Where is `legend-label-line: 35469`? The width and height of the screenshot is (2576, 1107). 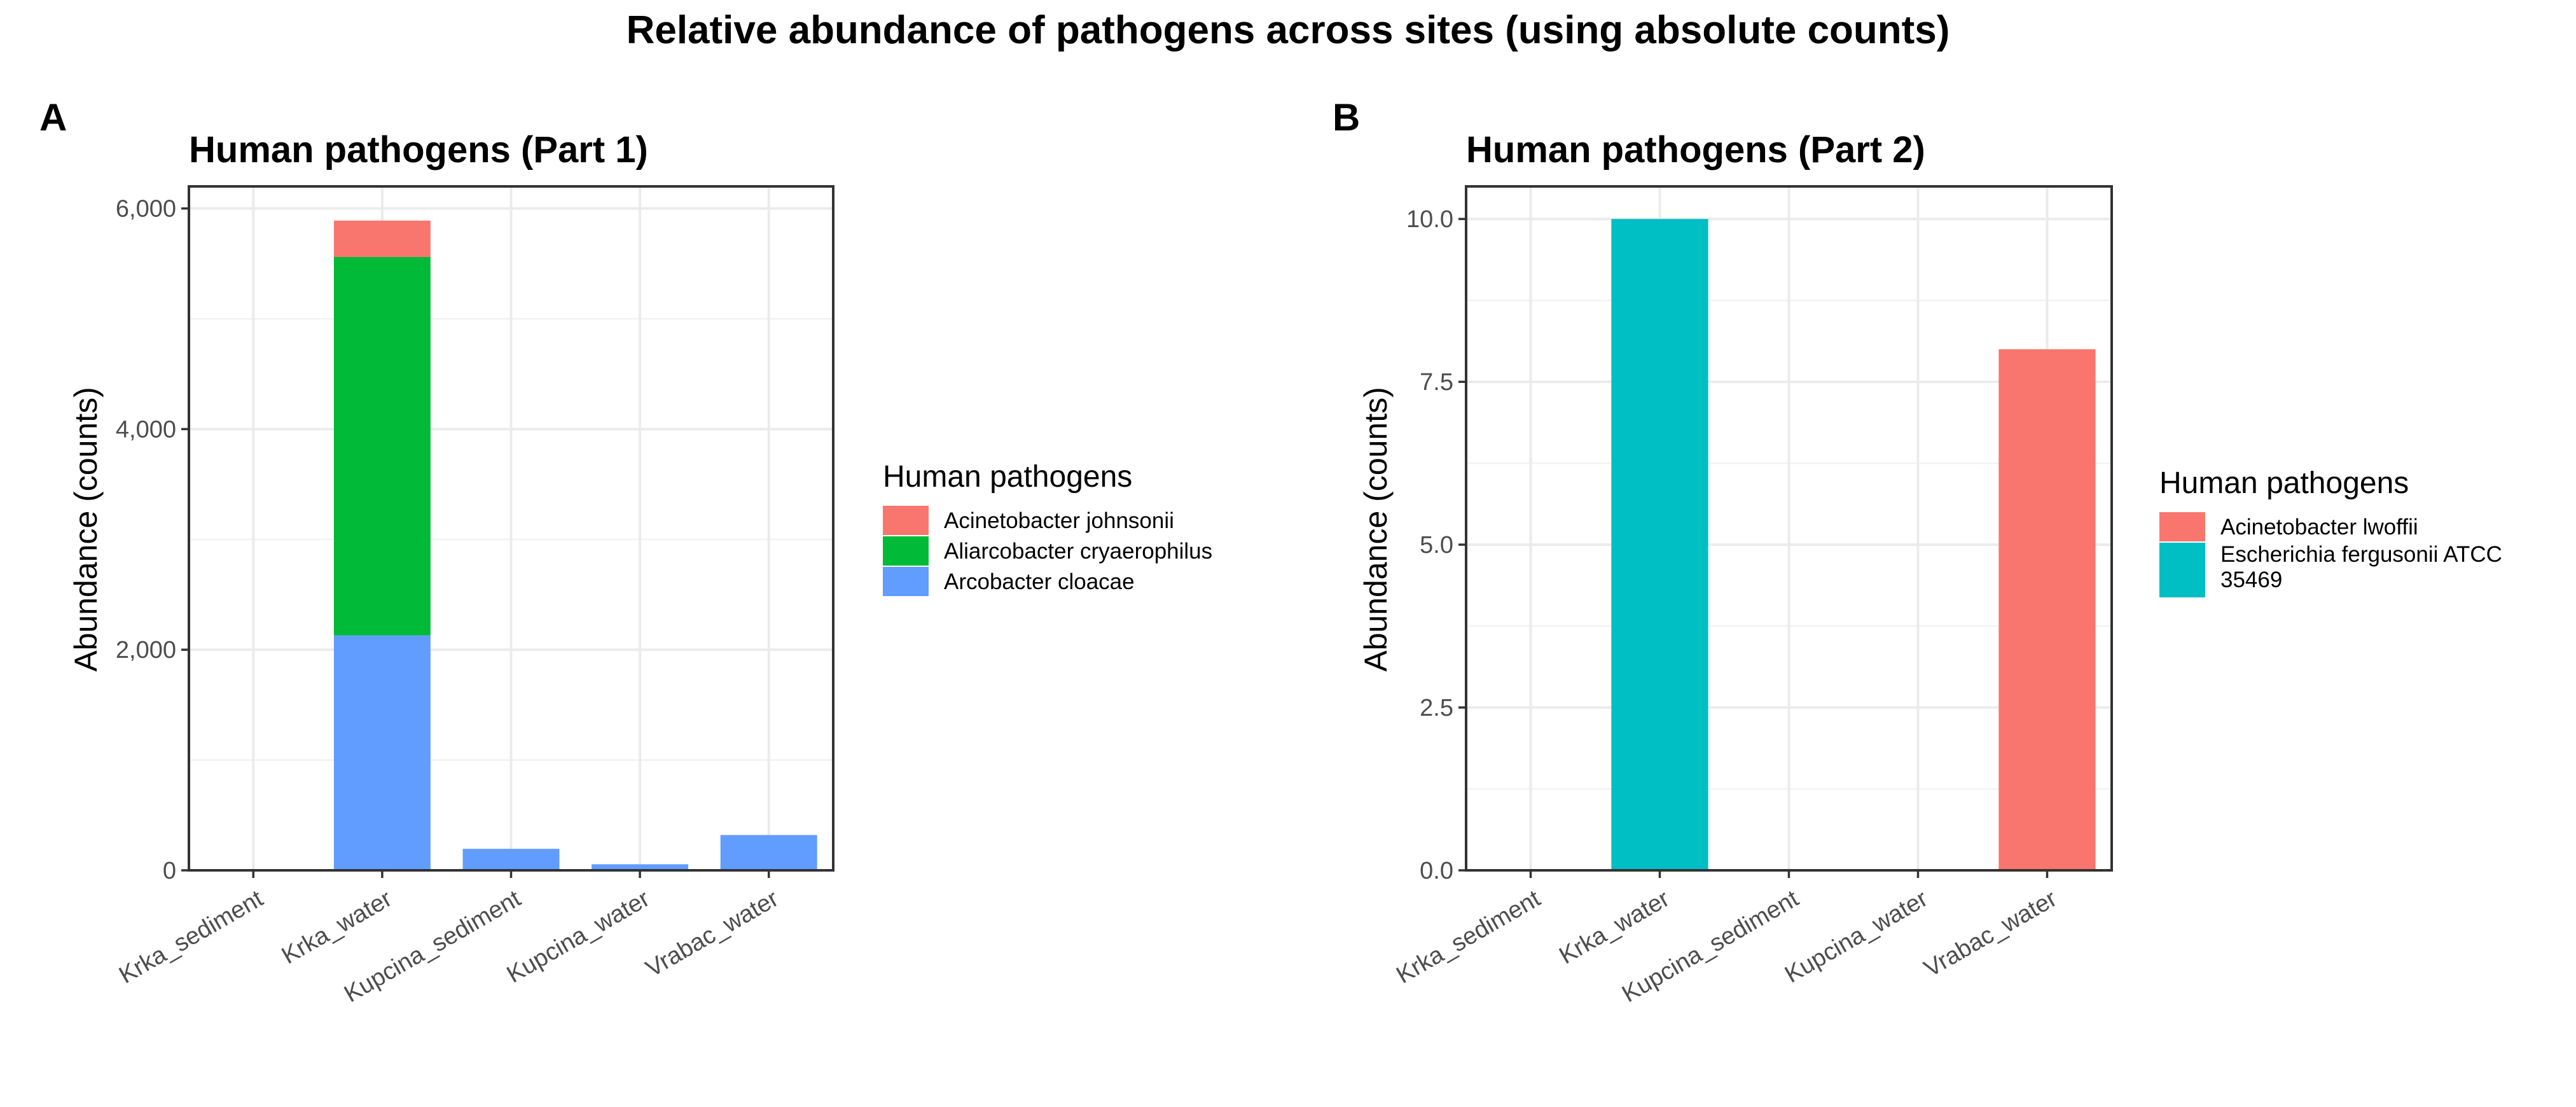 legend-label-line: 35469 is located at coordinates (2251, 579).